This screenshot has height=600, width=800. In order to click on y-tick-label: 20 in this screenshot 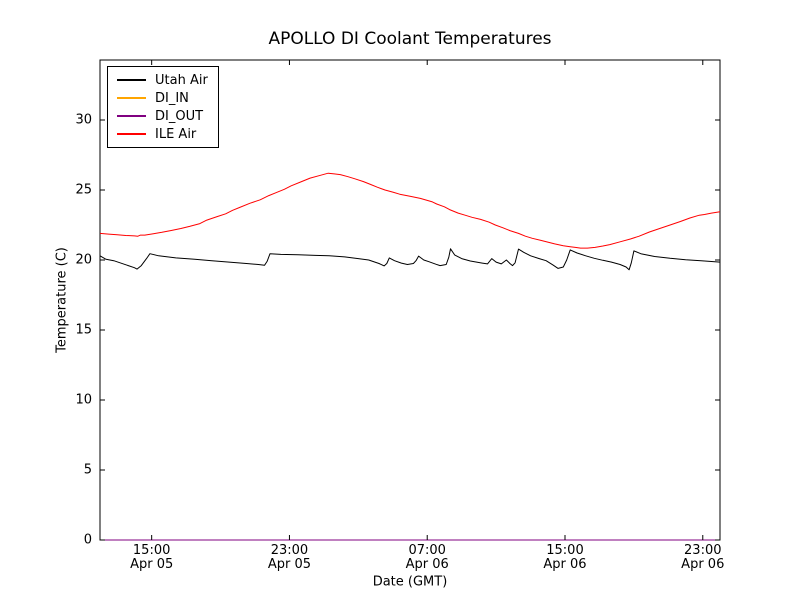, I will do `click(83, 260)`.